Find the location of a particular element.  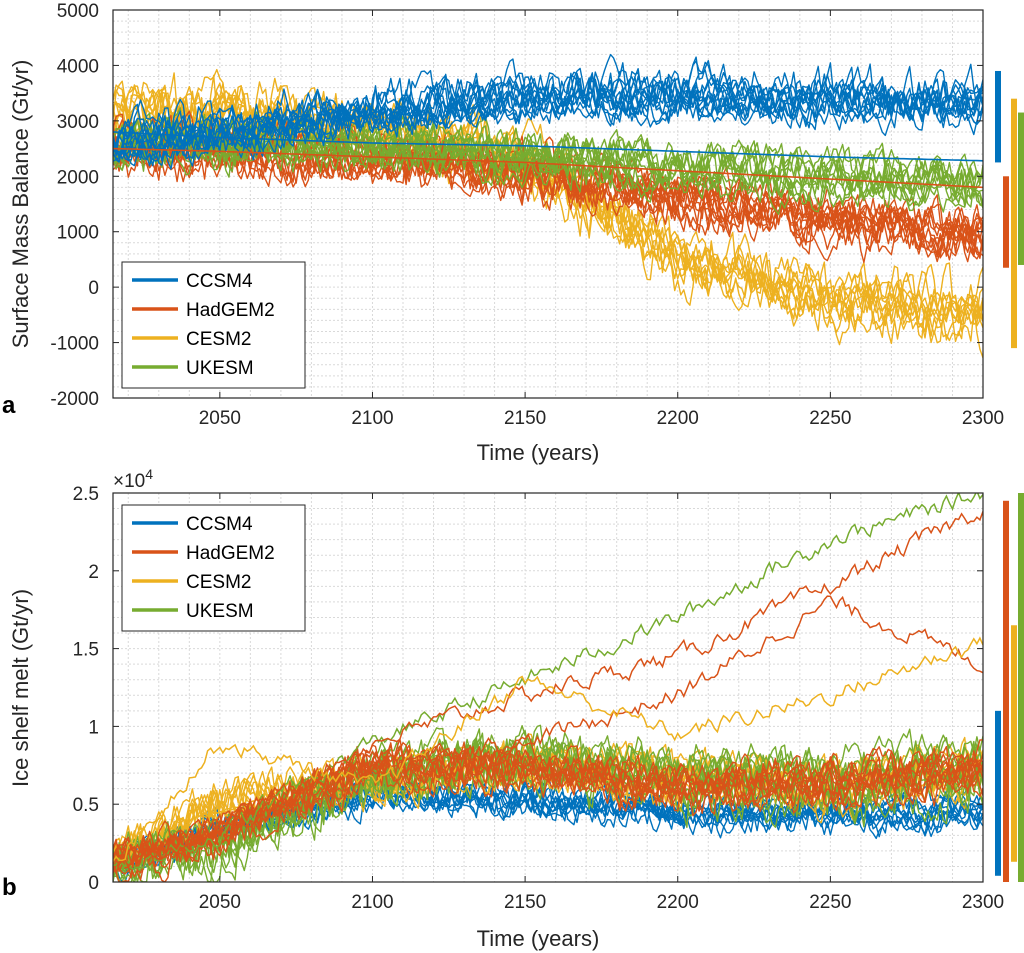

panel-b-range-bar-hadgem2 is located at coordinates (1006, 691).